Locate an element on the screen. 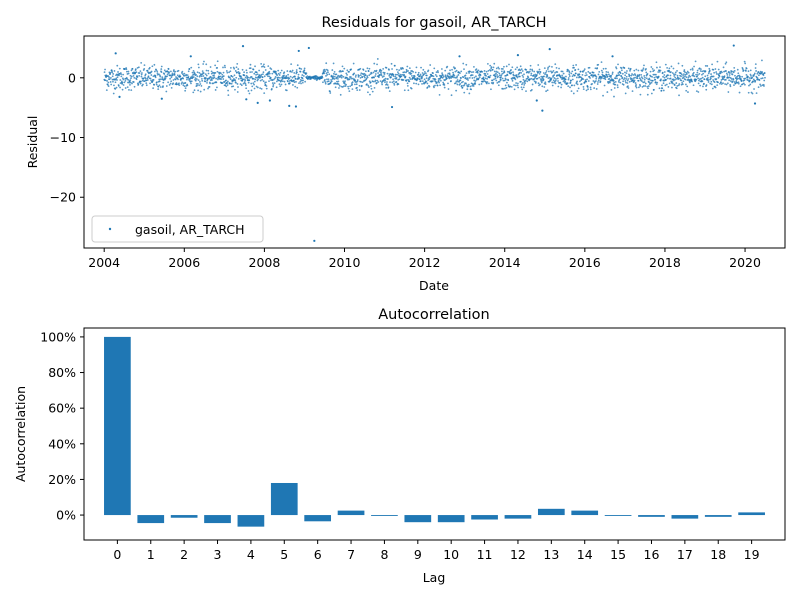 Image resolution: width=800 pixels, height=600 pixels. x-tick-label: 6 is located at coordinates (318, 554).